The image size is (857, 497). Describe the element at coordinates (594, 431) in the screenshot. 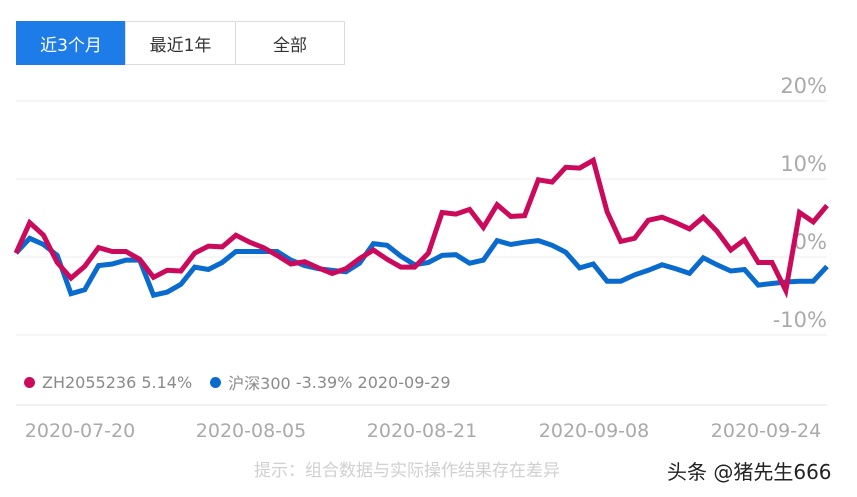

I see `x-tick-label: 2020-09-08` at that location.